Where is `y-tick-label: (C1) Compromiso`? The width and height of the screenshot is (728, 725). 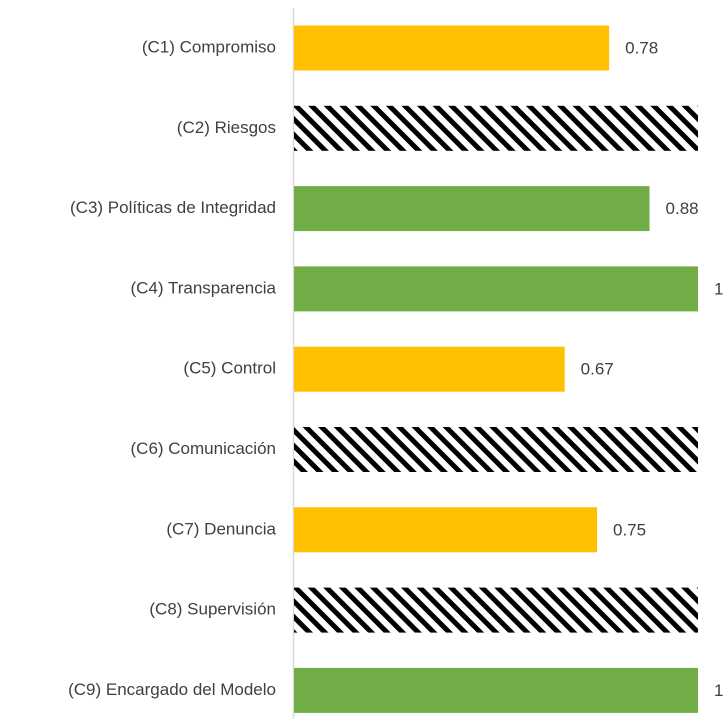 y-tick-label: (C1) Compromiso is located at coordinates (209, 46).